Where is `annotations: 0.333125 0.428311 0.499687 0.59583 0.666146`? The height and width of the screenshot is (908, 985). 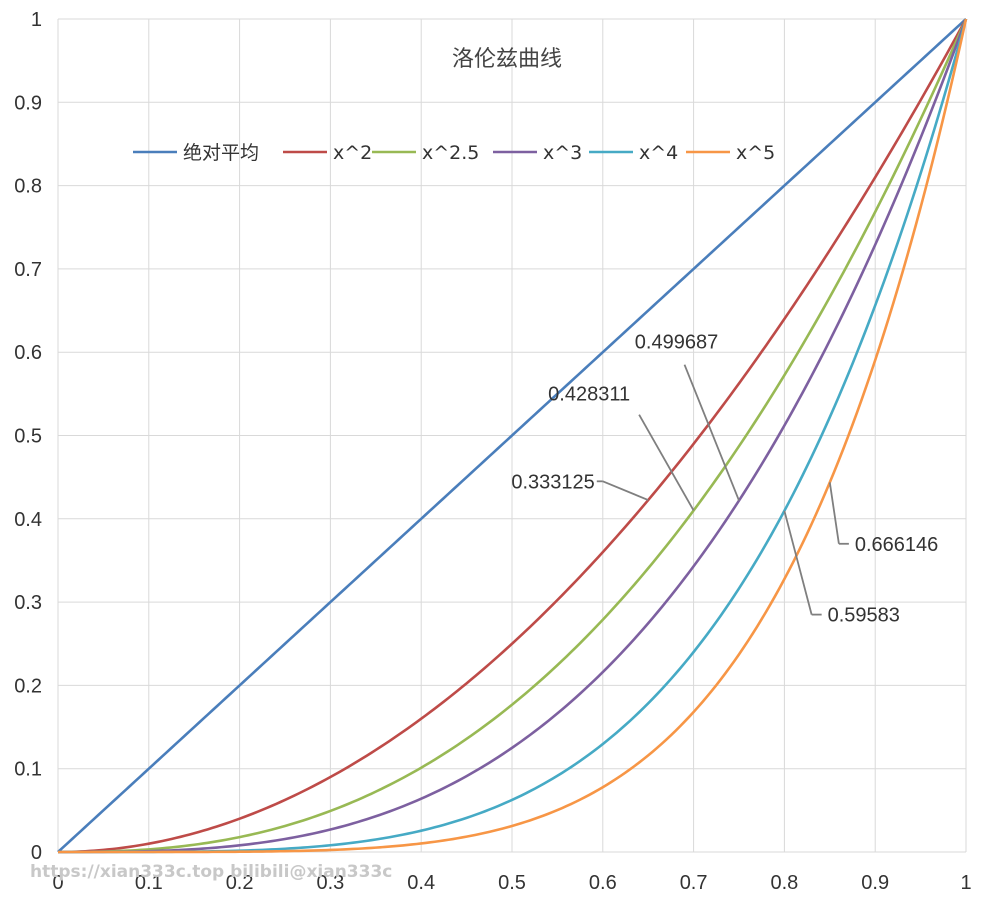
annotations: 0.333125 0.428311 0.499687 0.59583 0.666146 is located at coordinates (724, 479).